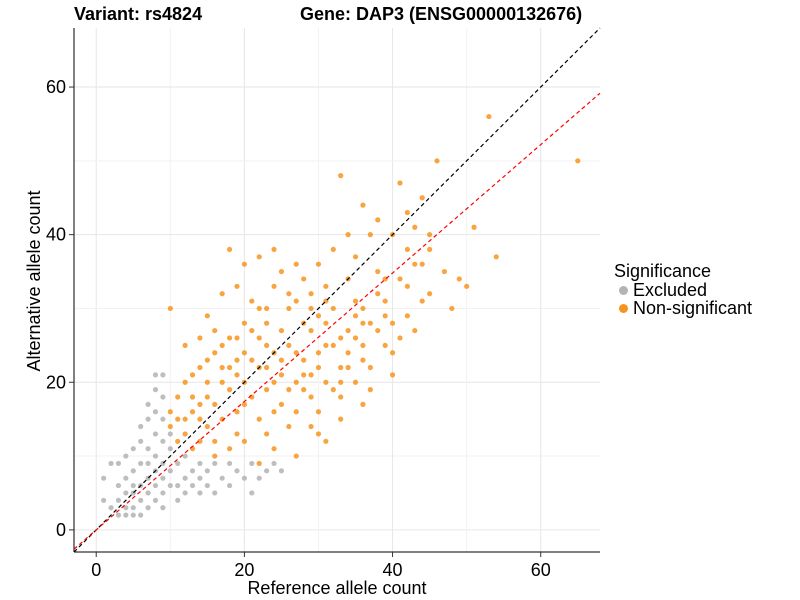 The height and width of the screenshot is (600, 800). What do you see at coordinates (541, 570) in the screenshot?
I see `x-tick-label: 60` at bounding box center [541, 570].